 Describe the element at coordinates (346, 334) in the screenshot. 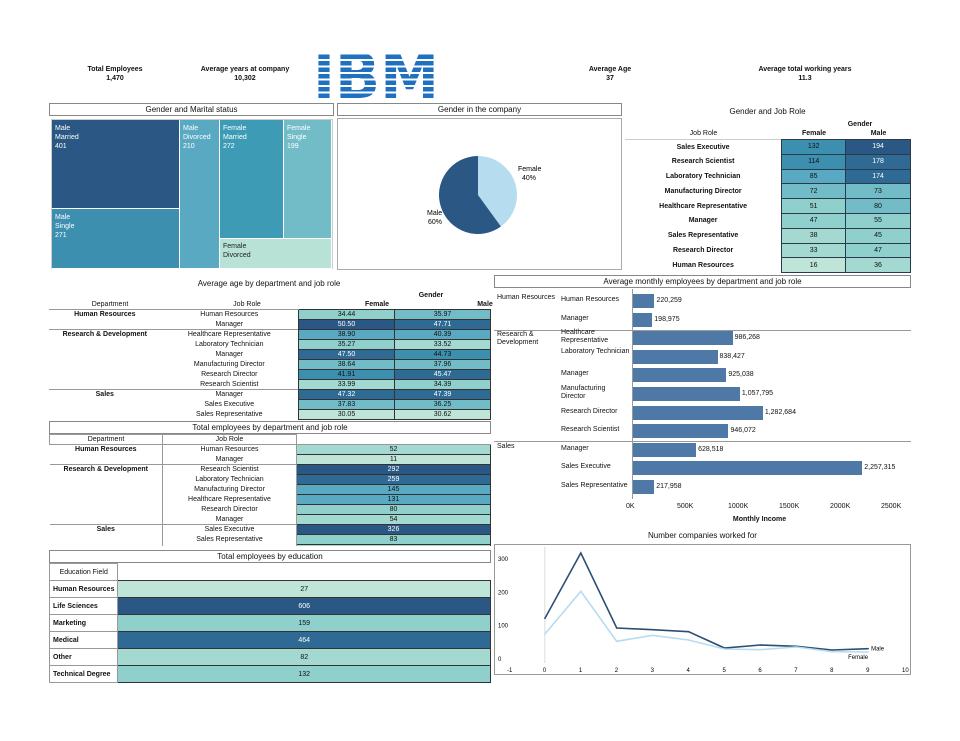

I see `cell-female: 38.90` at that location.